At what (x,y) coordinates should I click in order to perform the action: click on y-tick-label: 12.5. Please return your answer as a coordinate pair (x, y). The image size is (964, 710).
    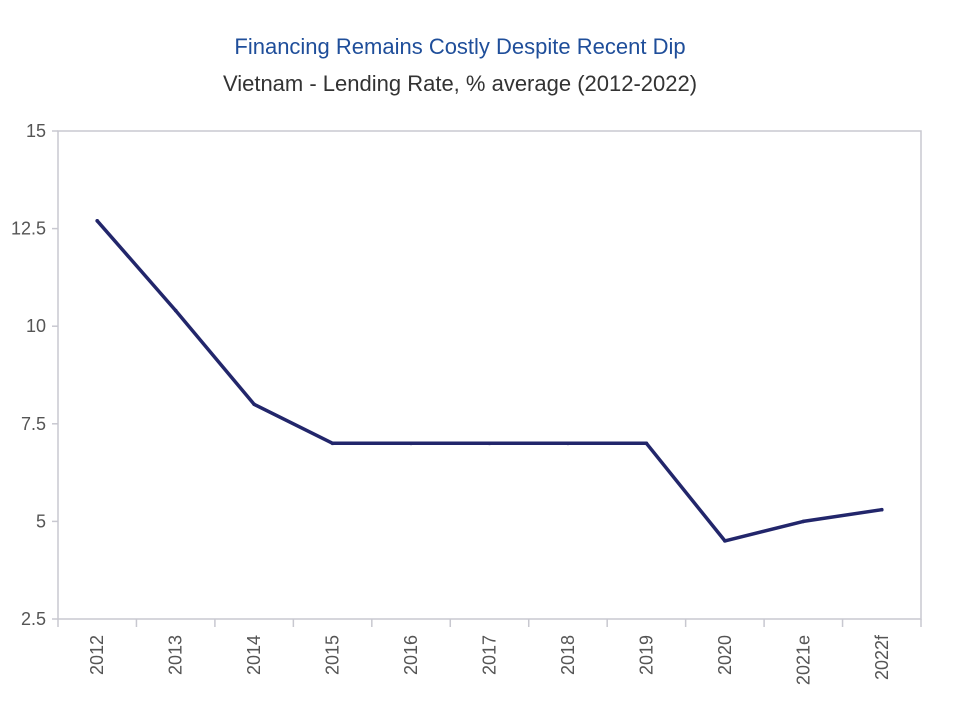
    Looking at the image, I should click on (28, 229).